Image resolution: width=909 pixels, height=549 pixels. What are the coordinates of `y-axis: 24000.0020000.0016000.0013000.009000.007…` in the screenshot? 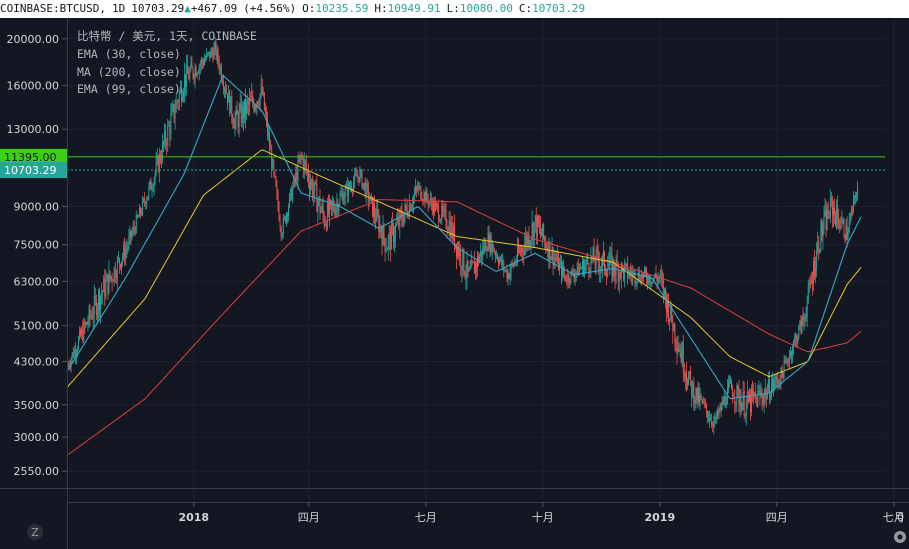 It's located at (37, 255).